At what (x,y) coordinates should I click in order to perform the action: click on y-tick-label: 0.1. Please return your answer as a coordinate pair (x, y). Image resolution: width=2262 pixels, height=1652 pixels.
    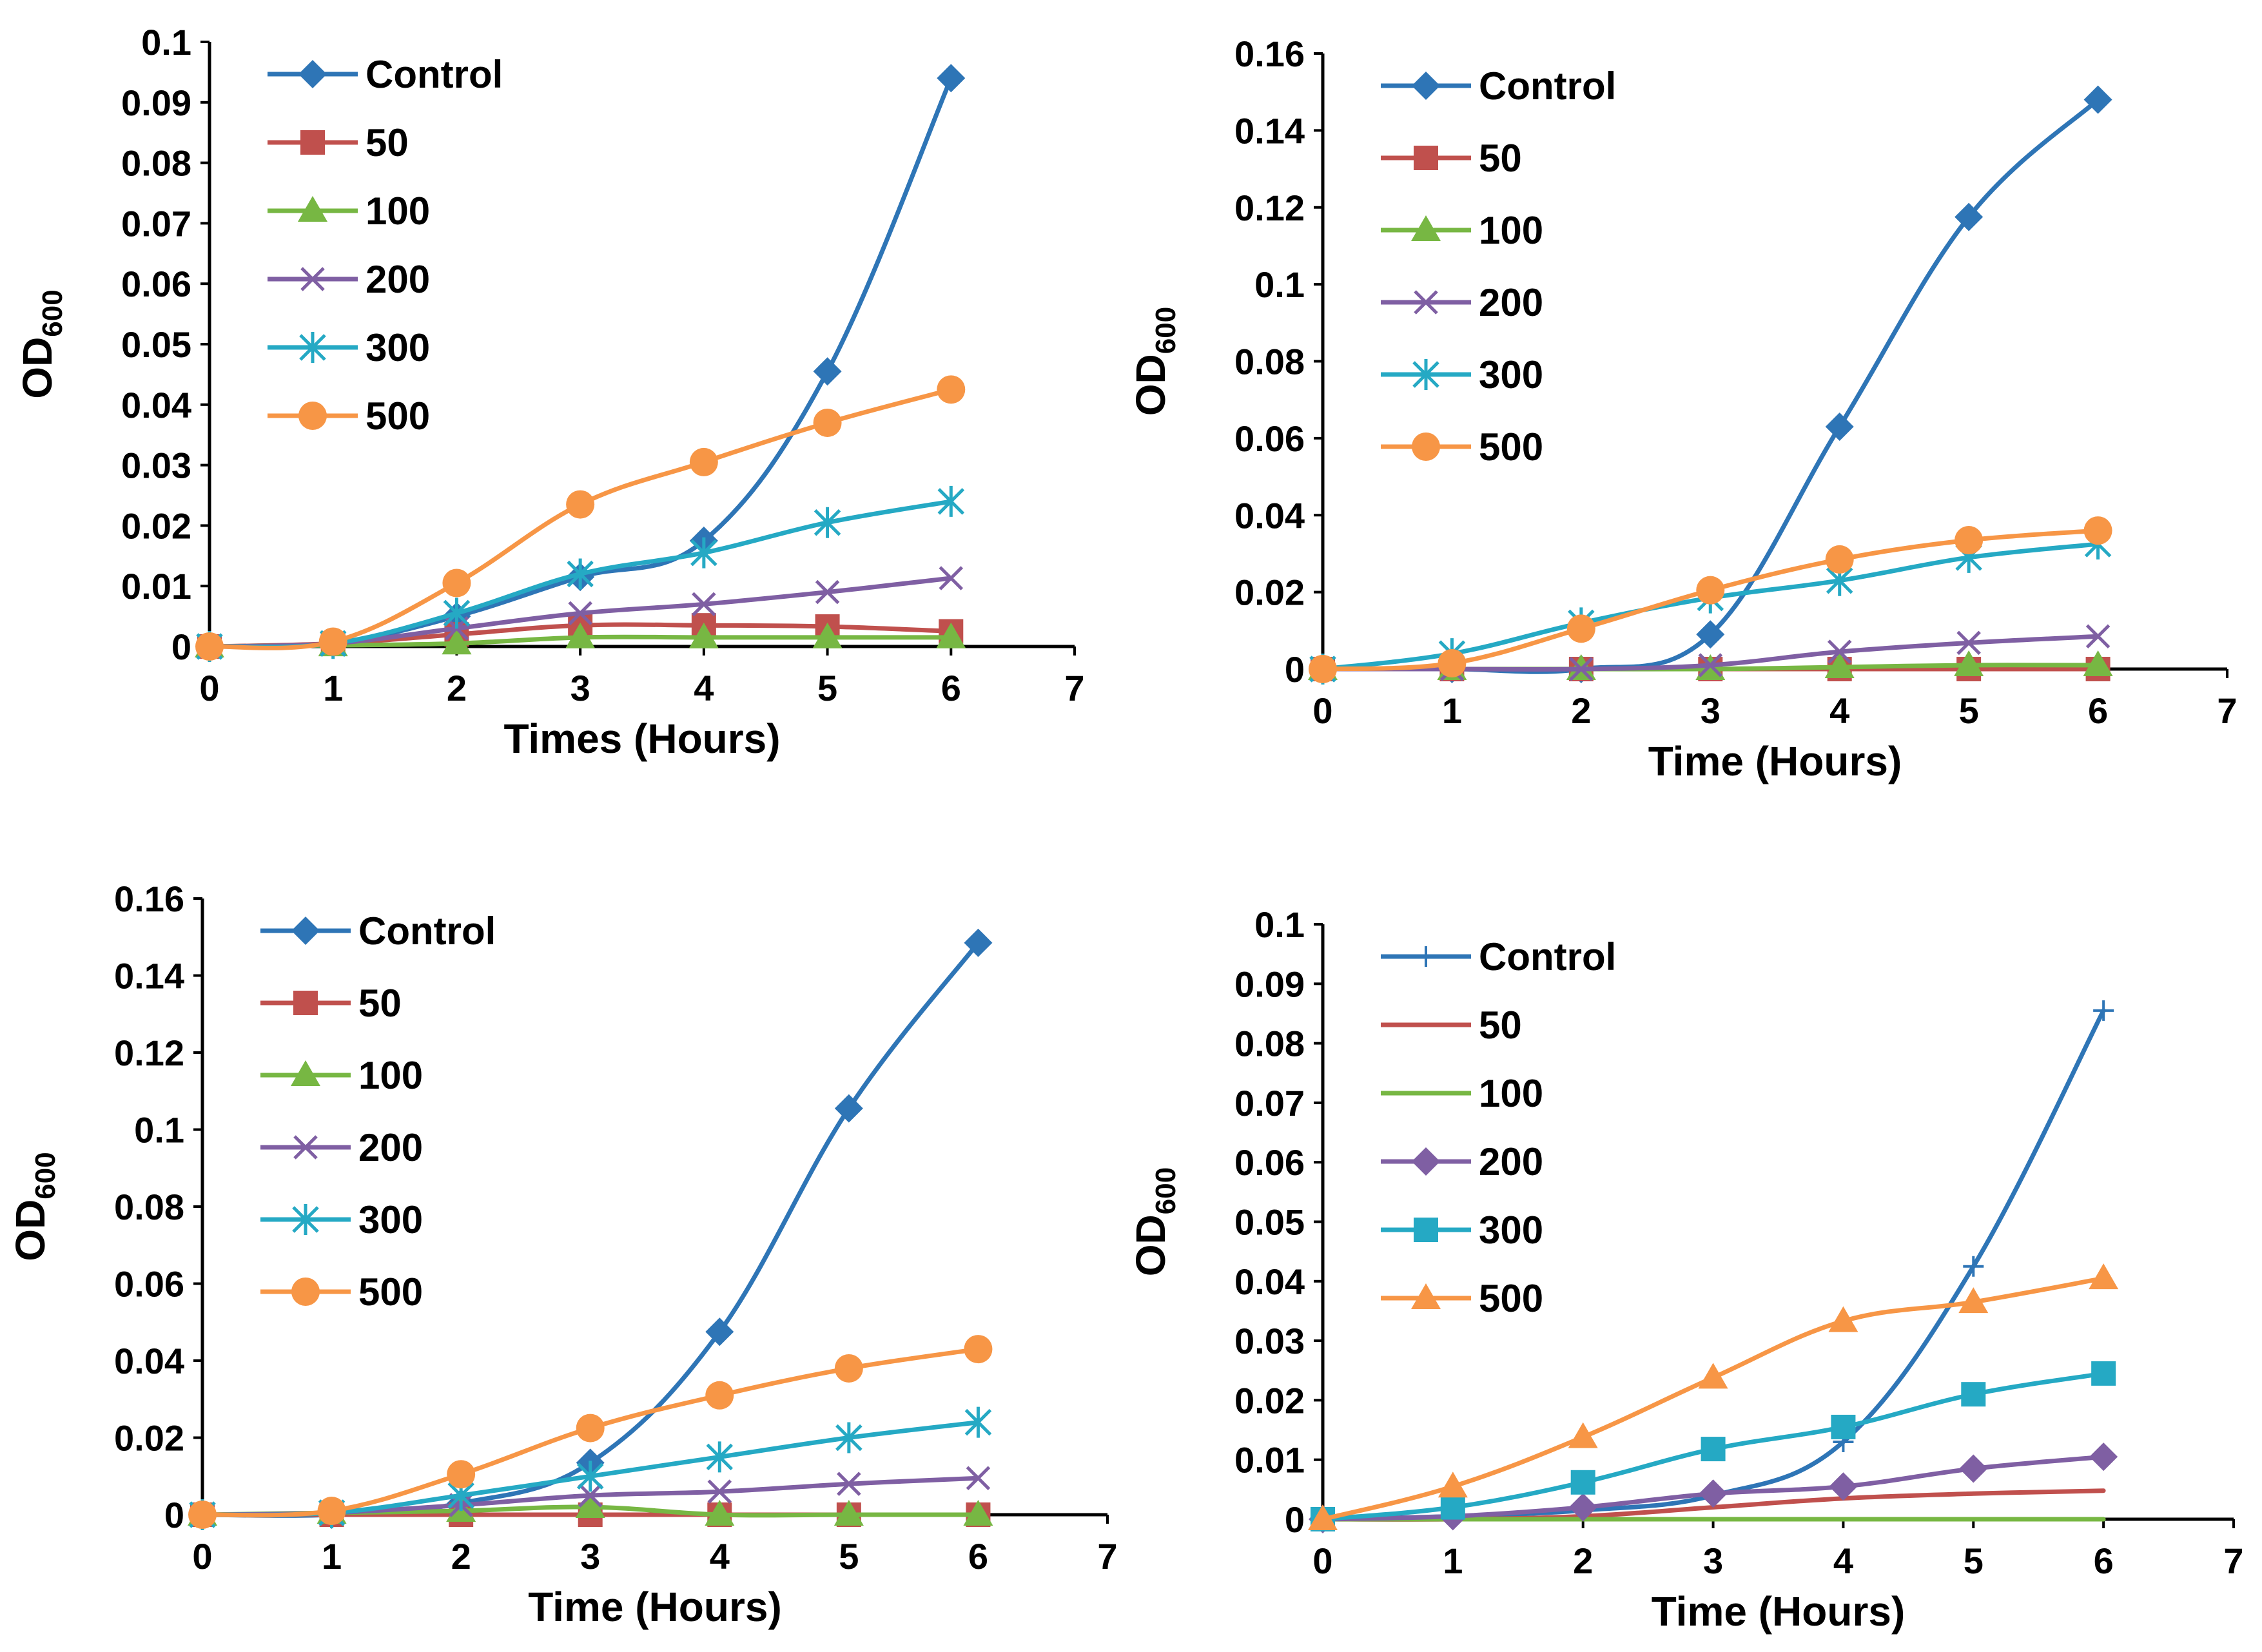
    Looking at the image, I should click on (159, 1130).